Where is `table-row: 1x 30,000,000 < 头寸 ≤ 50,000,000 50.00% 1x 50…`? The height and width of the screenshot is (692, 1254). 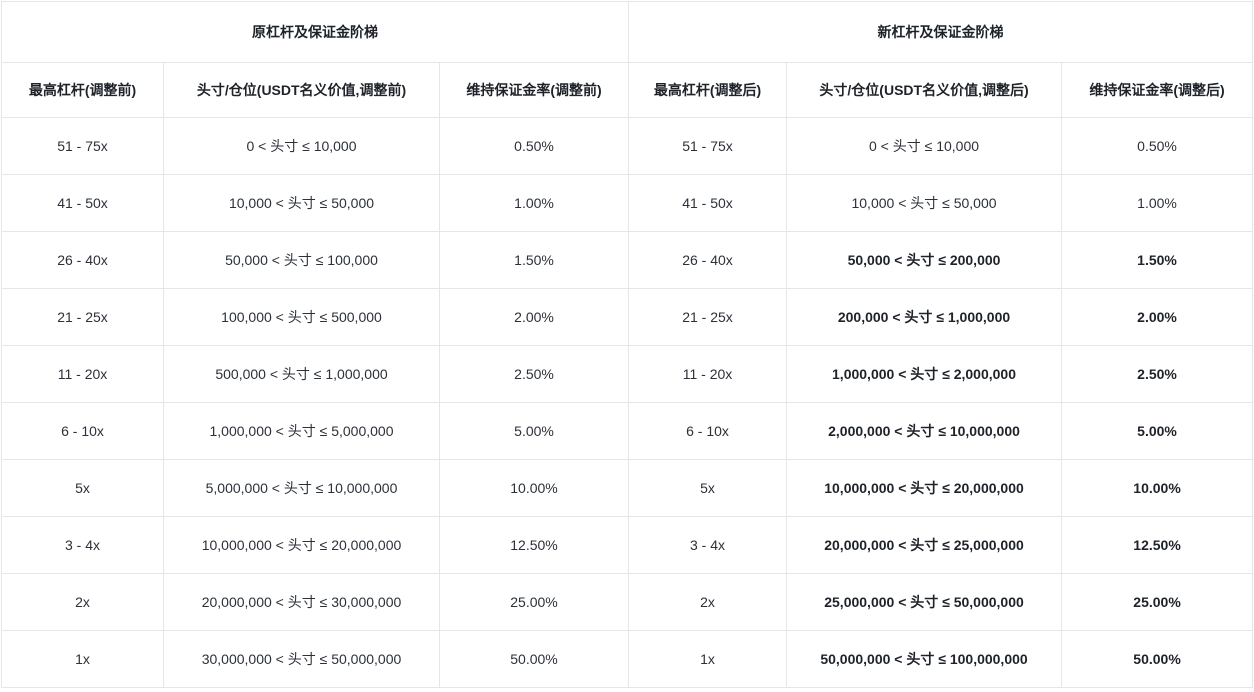 table-row: 1x 30,000,000 < 头寸 ≤ 50,000,000 50.00% 1x 50… is located at coordinates (627, 659).